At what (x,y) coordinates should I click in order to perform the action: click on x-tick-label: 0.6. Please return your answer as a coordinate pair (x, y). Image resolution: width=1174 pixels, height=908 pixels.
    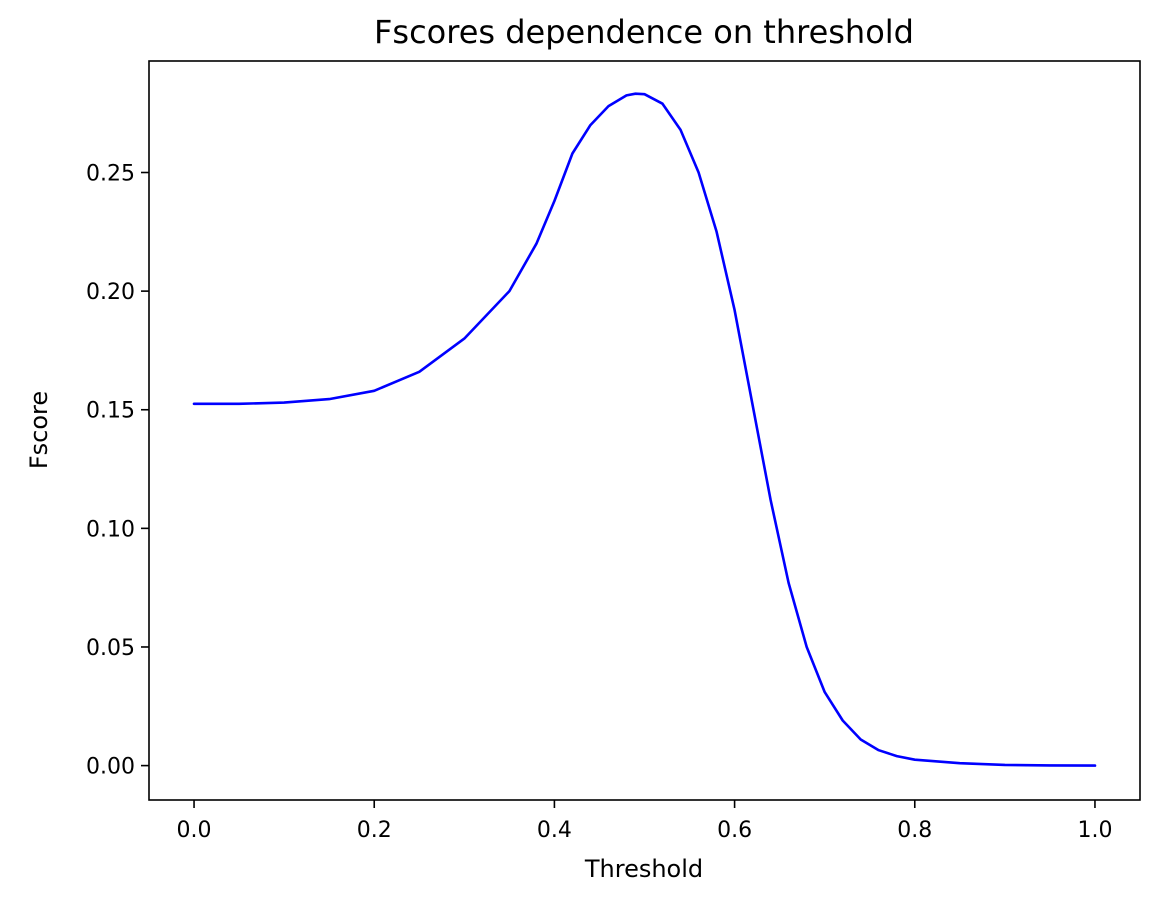
    Looking at the image, I should click on (734, 830).